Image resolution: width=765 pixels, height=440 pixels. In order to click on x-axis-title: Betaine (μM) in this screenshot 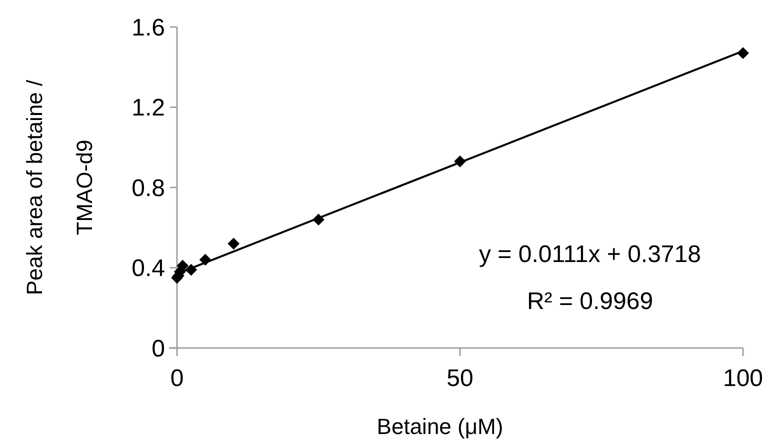, I will do `click(440, 426)`.